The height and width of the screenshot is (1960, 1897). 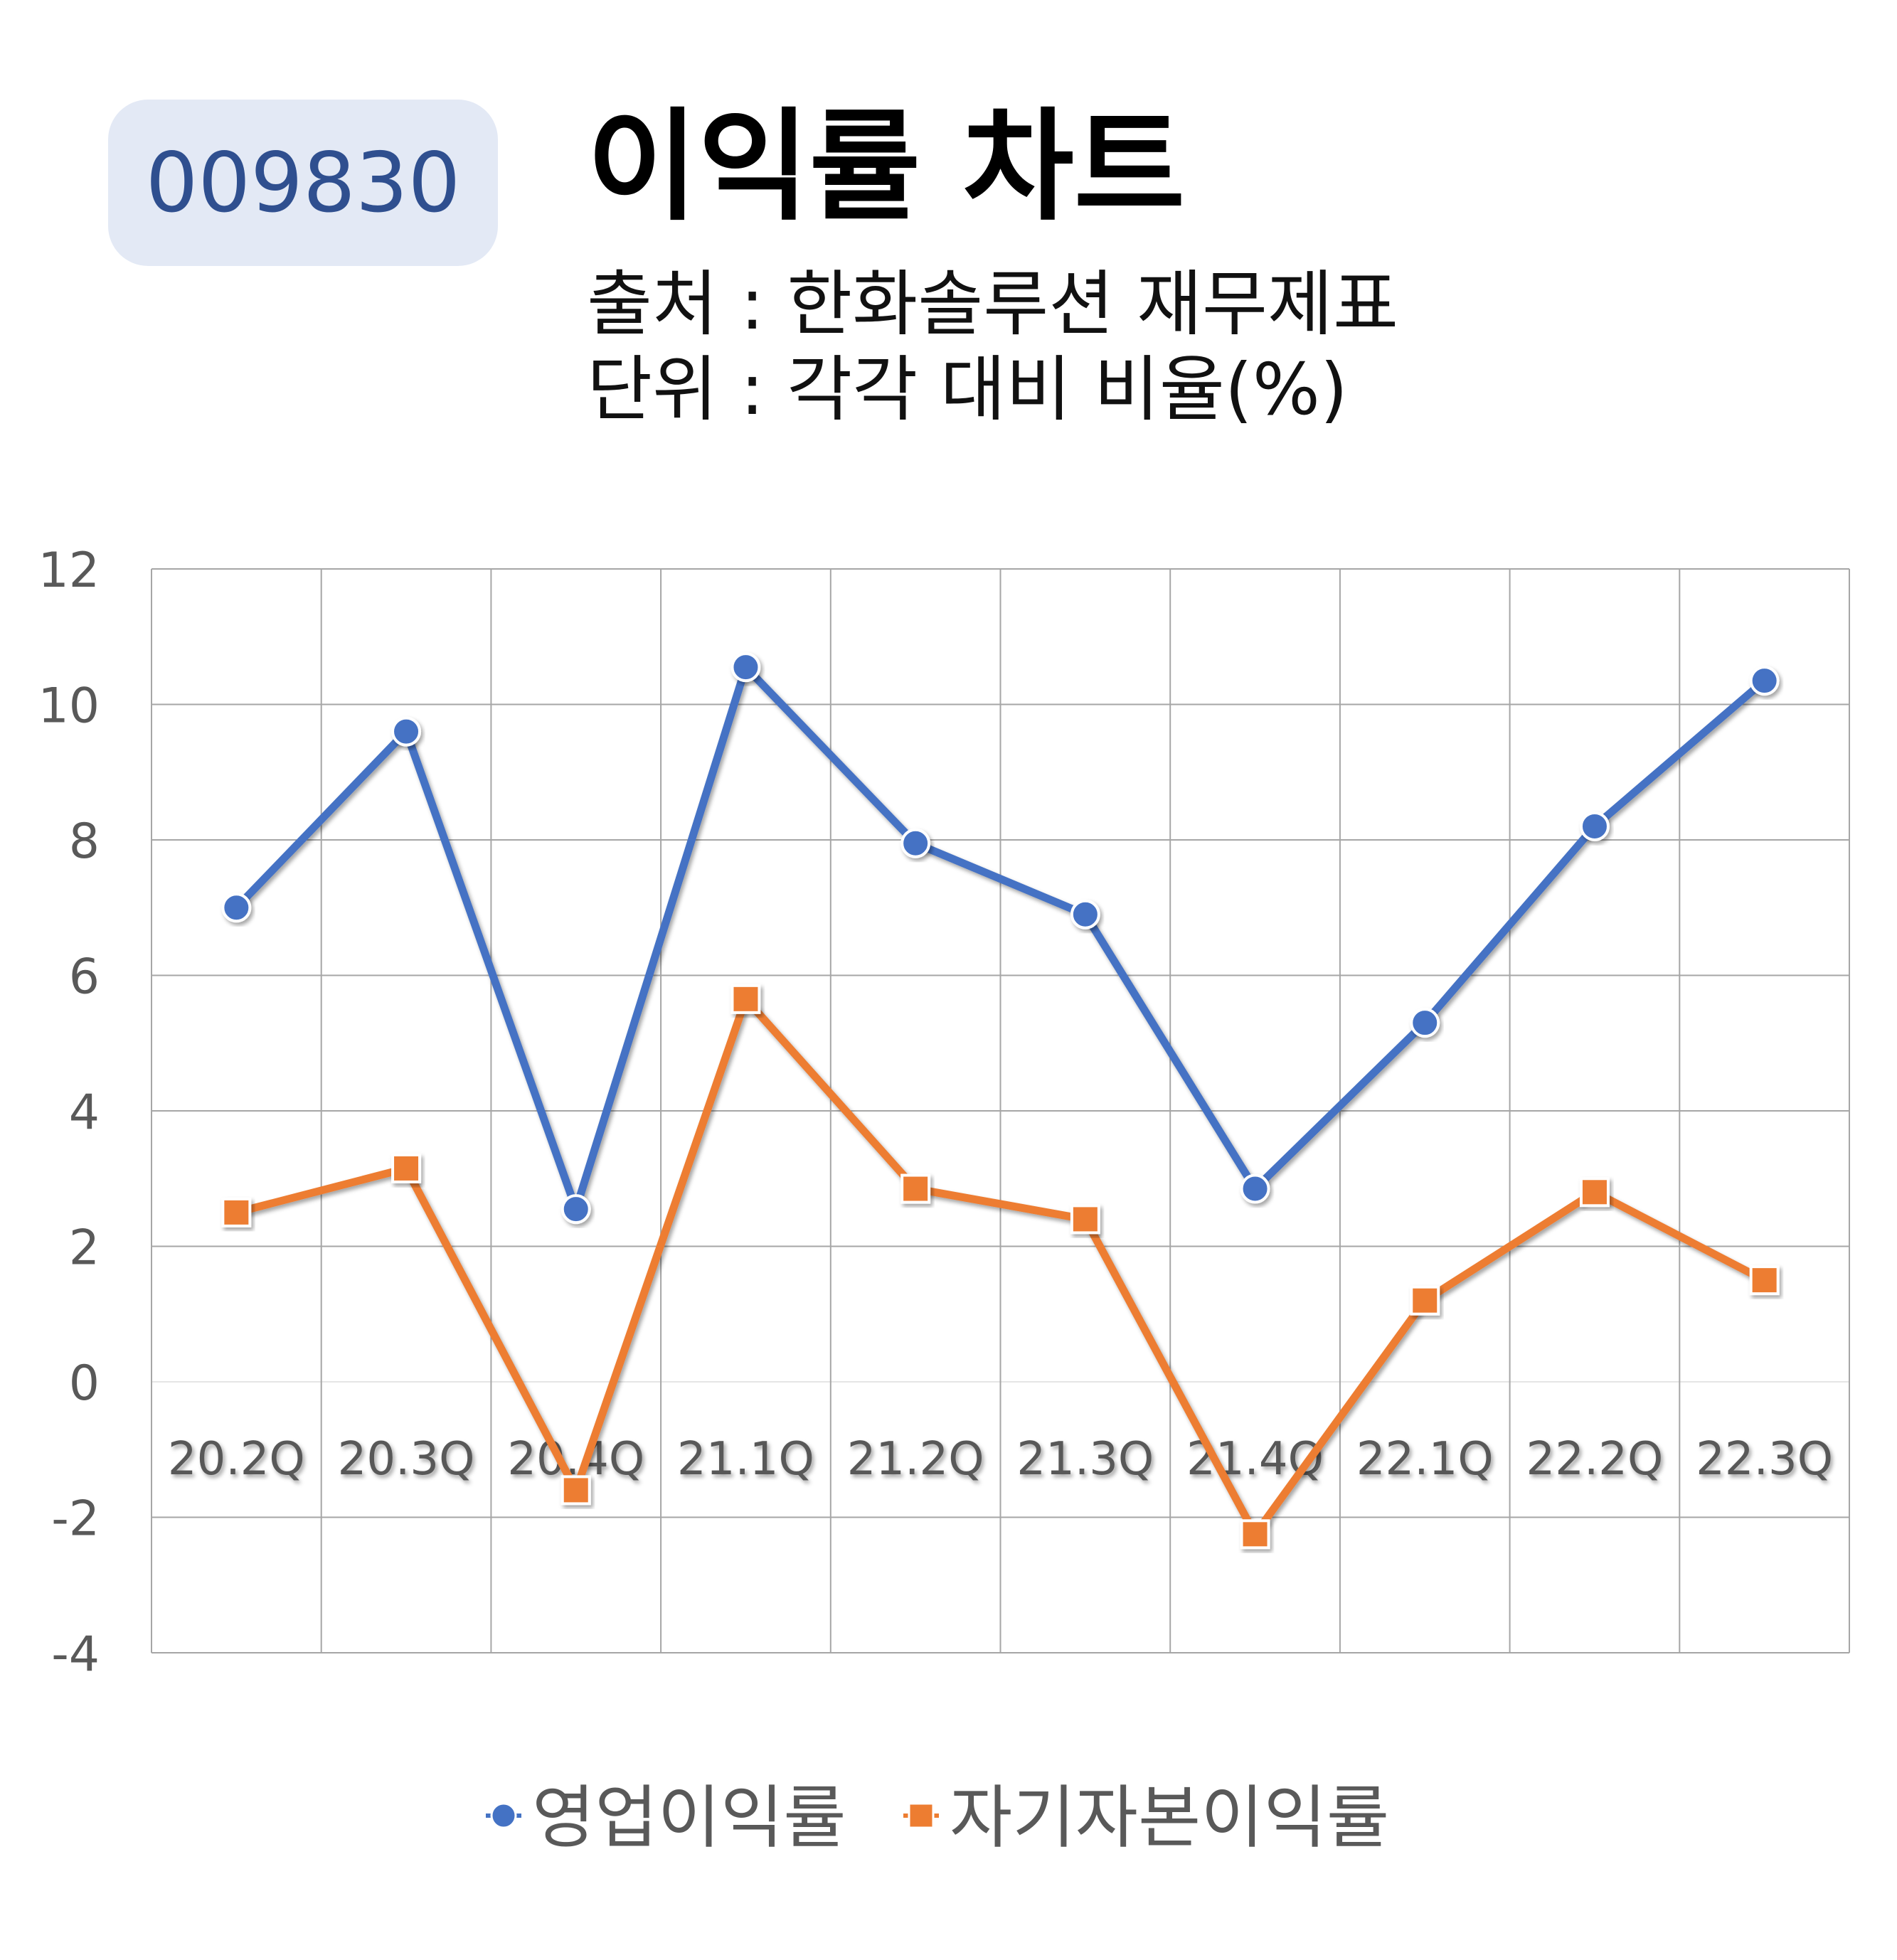 I want to click on y-tick-label: 6, so click(x=84, y=977).